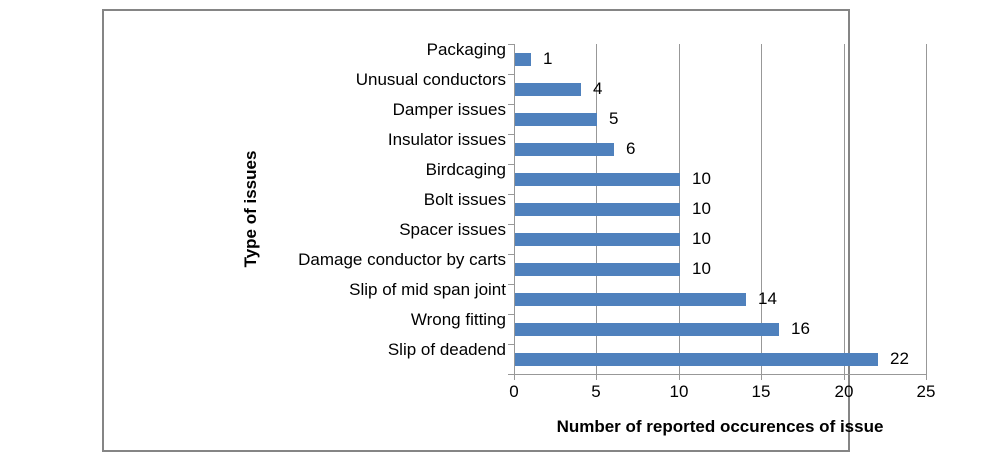  Describe the element at coordinates (446, 139) in the screenshot. I see `category-label: Insulator issues` at that location.